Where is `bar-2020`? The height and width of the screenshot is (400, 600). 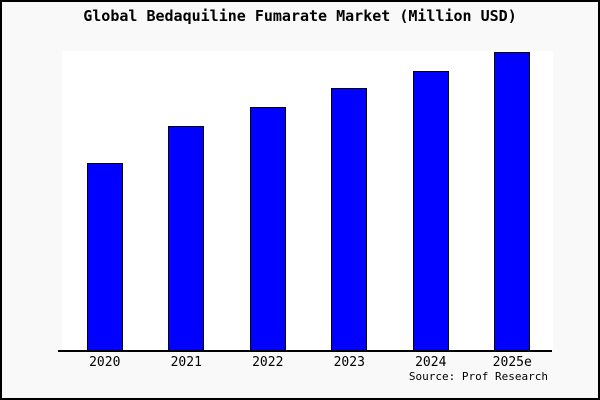
bar-2020 is located at coordinates (104, 256).